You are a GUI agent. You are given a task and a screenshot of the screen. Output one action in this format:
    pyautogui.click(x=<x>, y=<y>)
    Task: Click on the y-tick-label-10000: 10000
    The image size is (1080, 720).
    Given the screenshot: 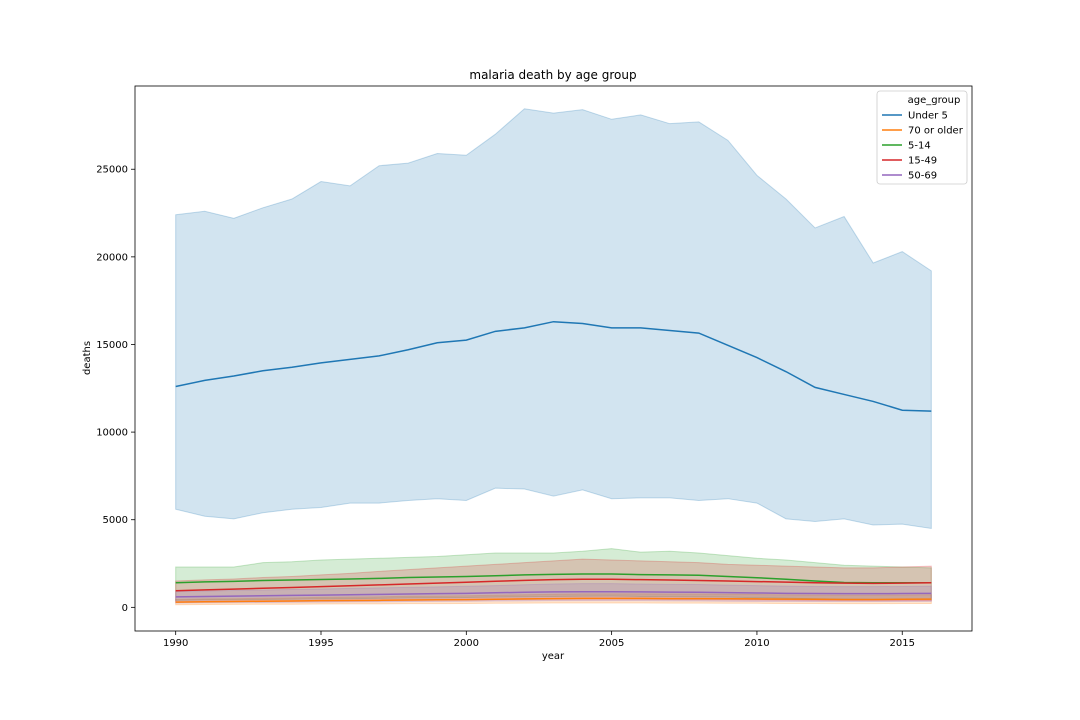 What is the action you would take?
    pyautogui.click(x=112, y=433)
    